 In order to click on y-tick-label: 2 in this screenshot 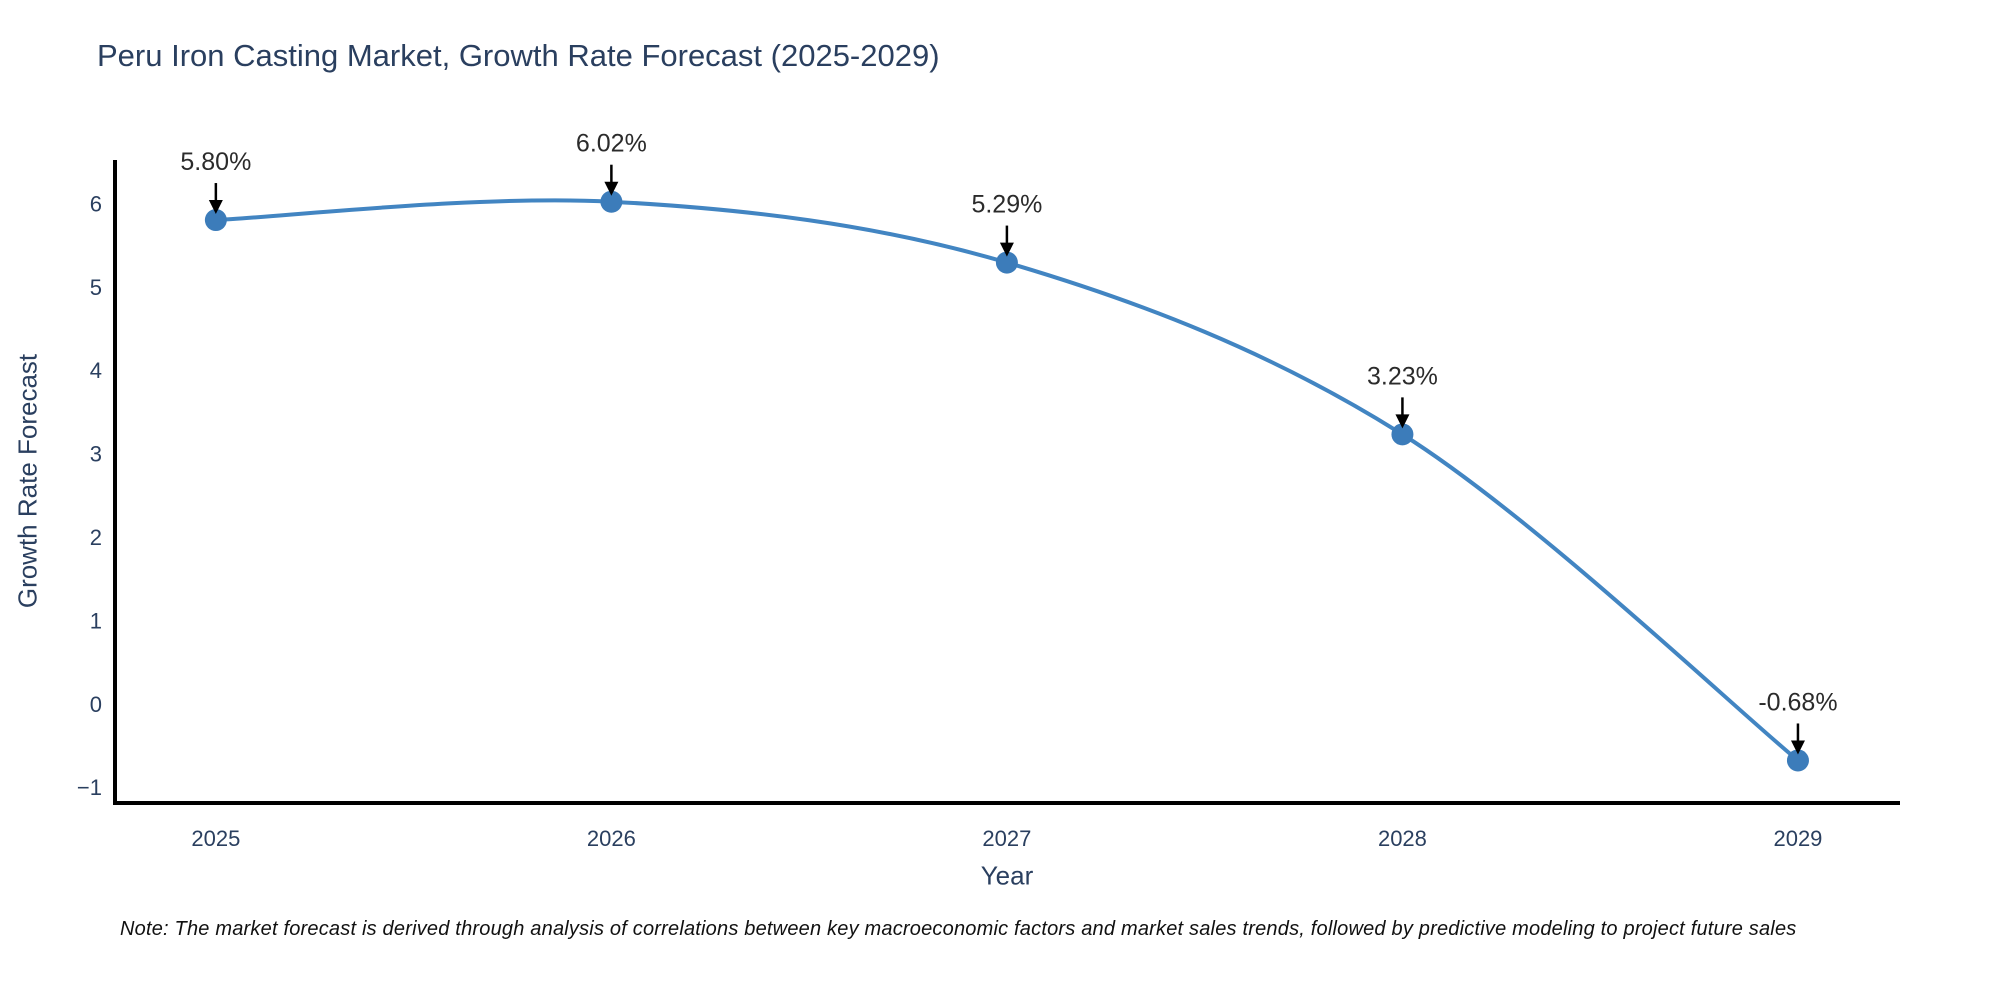, I will do `click(96, 537)`.